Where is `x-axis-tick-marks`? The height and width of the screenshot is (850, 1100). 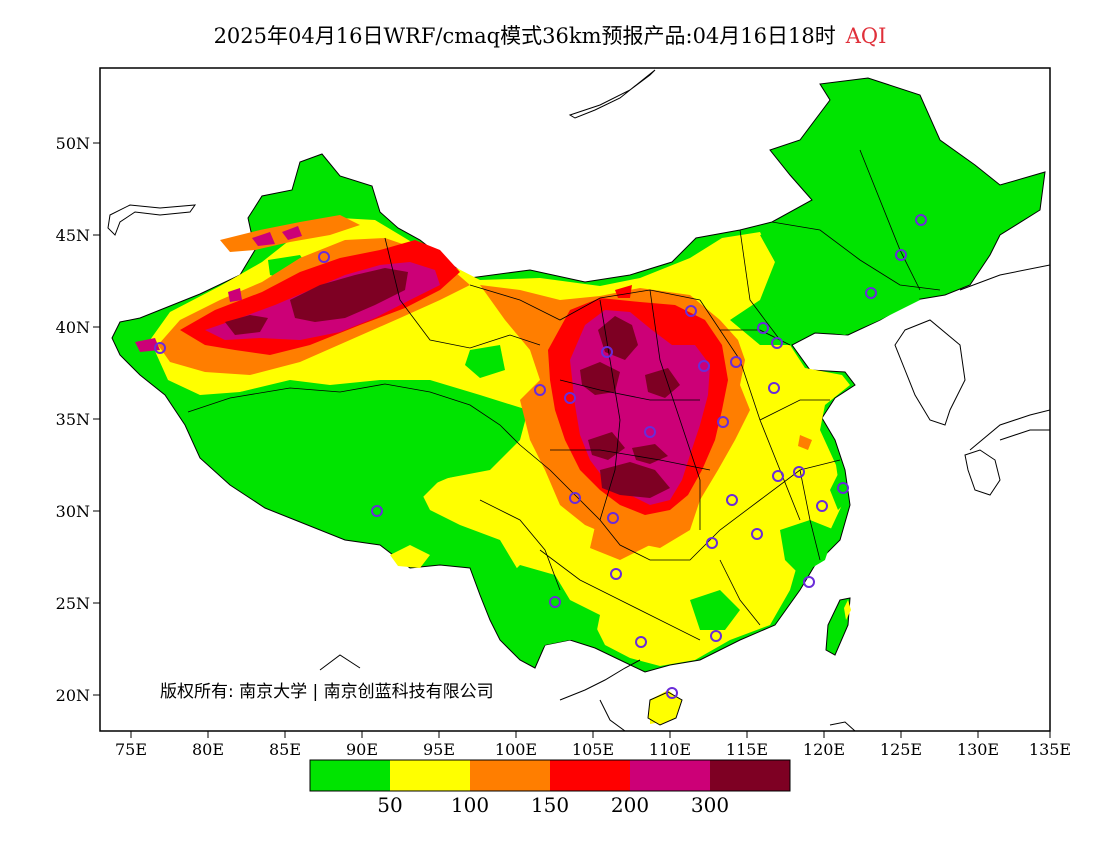 x-axis-tick-marks is located at coordinates (590, 734).